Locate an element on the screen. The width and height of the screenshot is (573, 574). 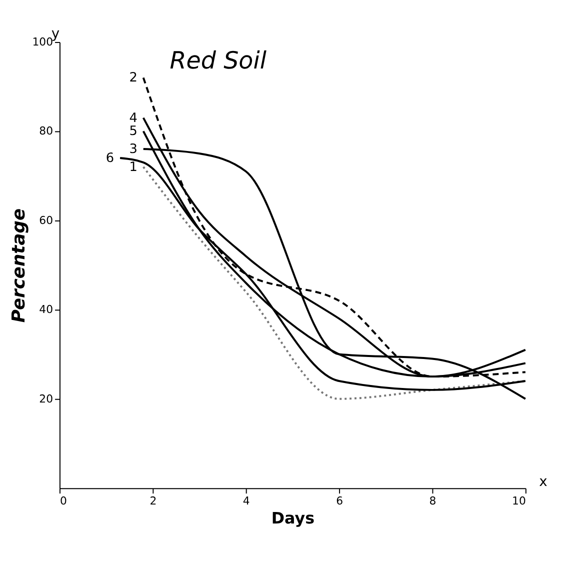
x-tick-label: 2 is located at coordinates (153, 501).